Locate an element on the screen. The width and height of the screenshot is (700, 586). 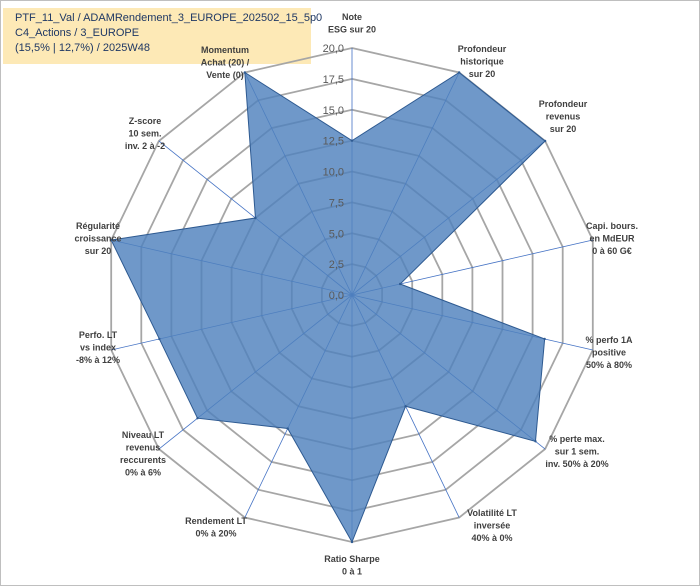
tick-label-2: 5,0 is located at coordinates (336, 234).